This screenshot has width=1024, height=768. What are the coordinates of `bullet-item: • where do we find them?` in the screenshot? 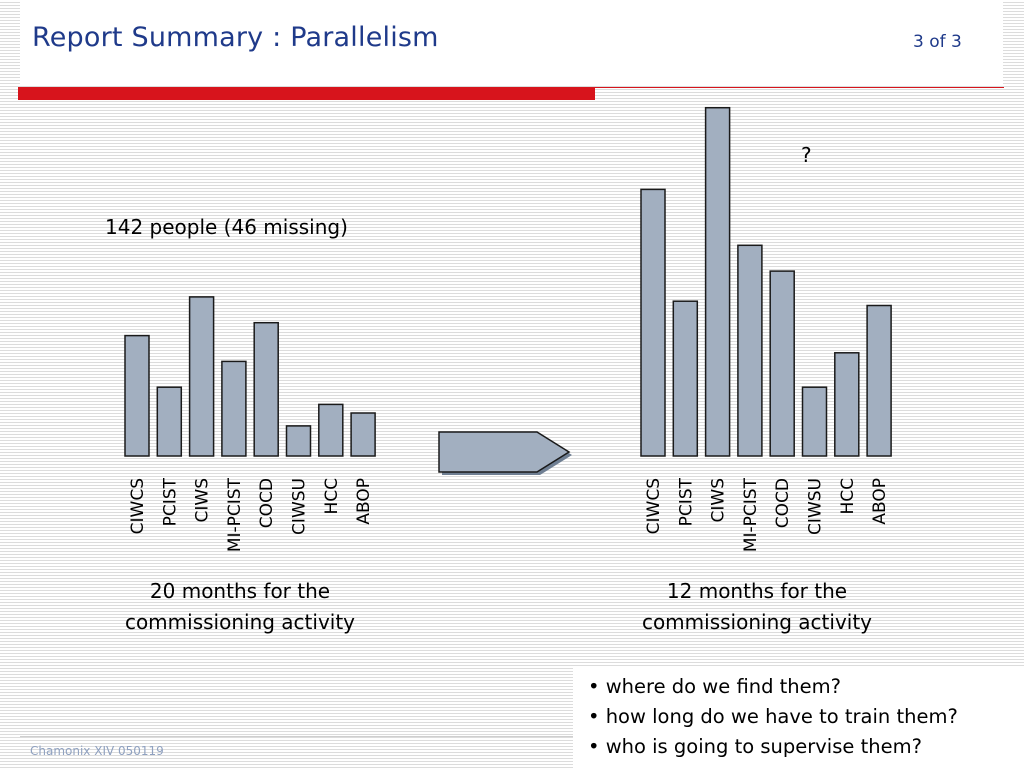 It's located at (715, 686).